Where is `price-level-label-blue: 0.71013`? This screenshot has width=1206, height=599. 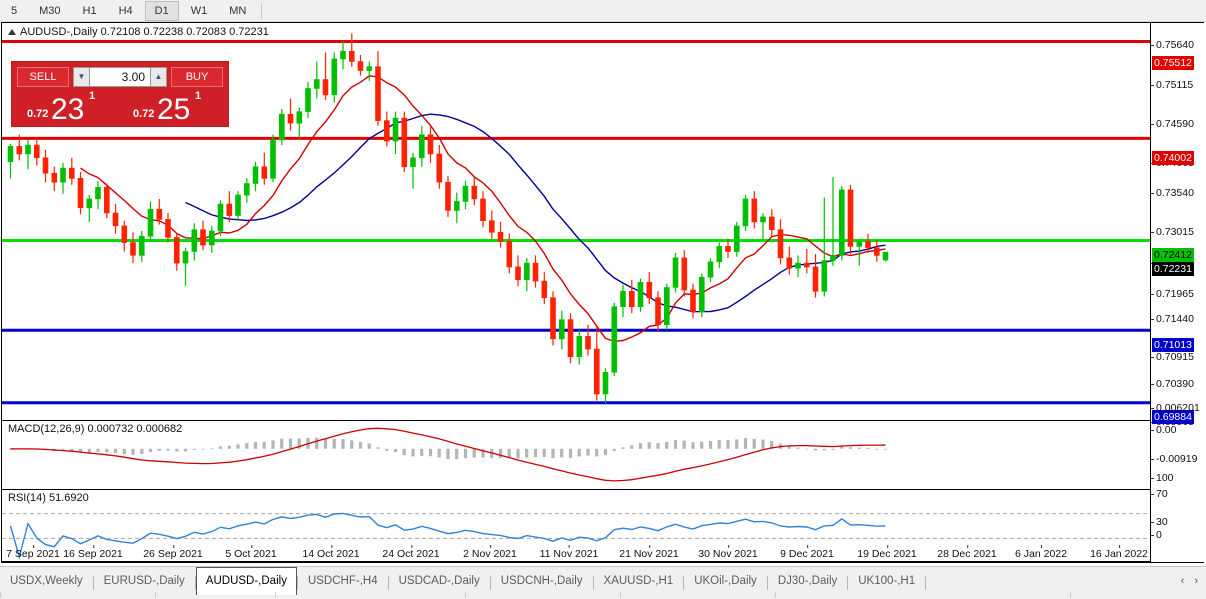 price-level-label-blue: 0.71013 is located at coordinates (1173, 345).